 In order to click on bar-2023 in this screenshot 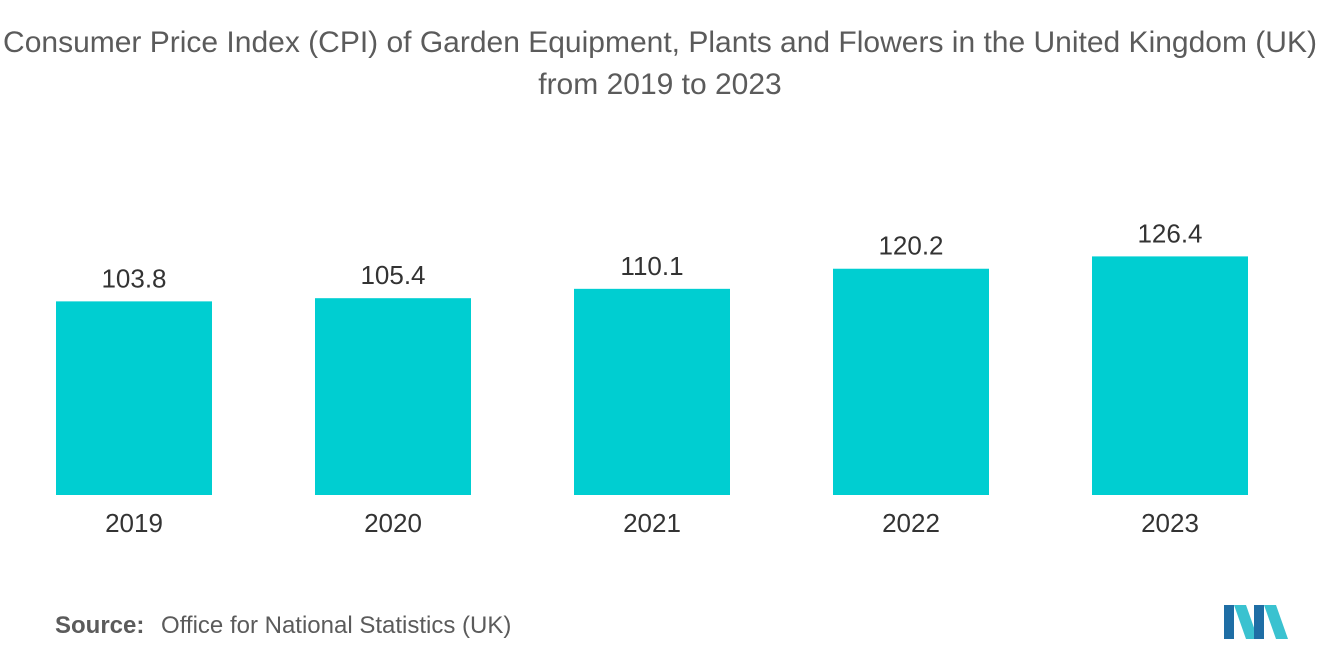, I will do `click(1170, 375)`.